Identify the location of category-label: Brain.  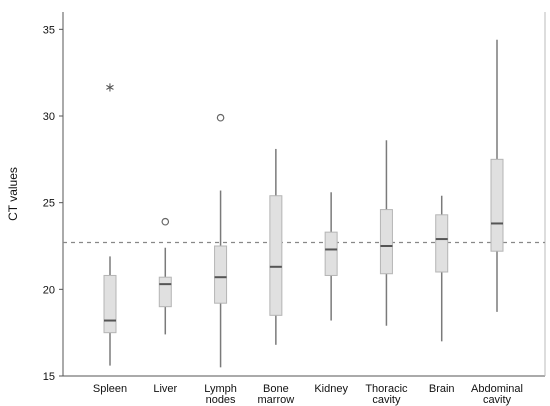
(442, 389).